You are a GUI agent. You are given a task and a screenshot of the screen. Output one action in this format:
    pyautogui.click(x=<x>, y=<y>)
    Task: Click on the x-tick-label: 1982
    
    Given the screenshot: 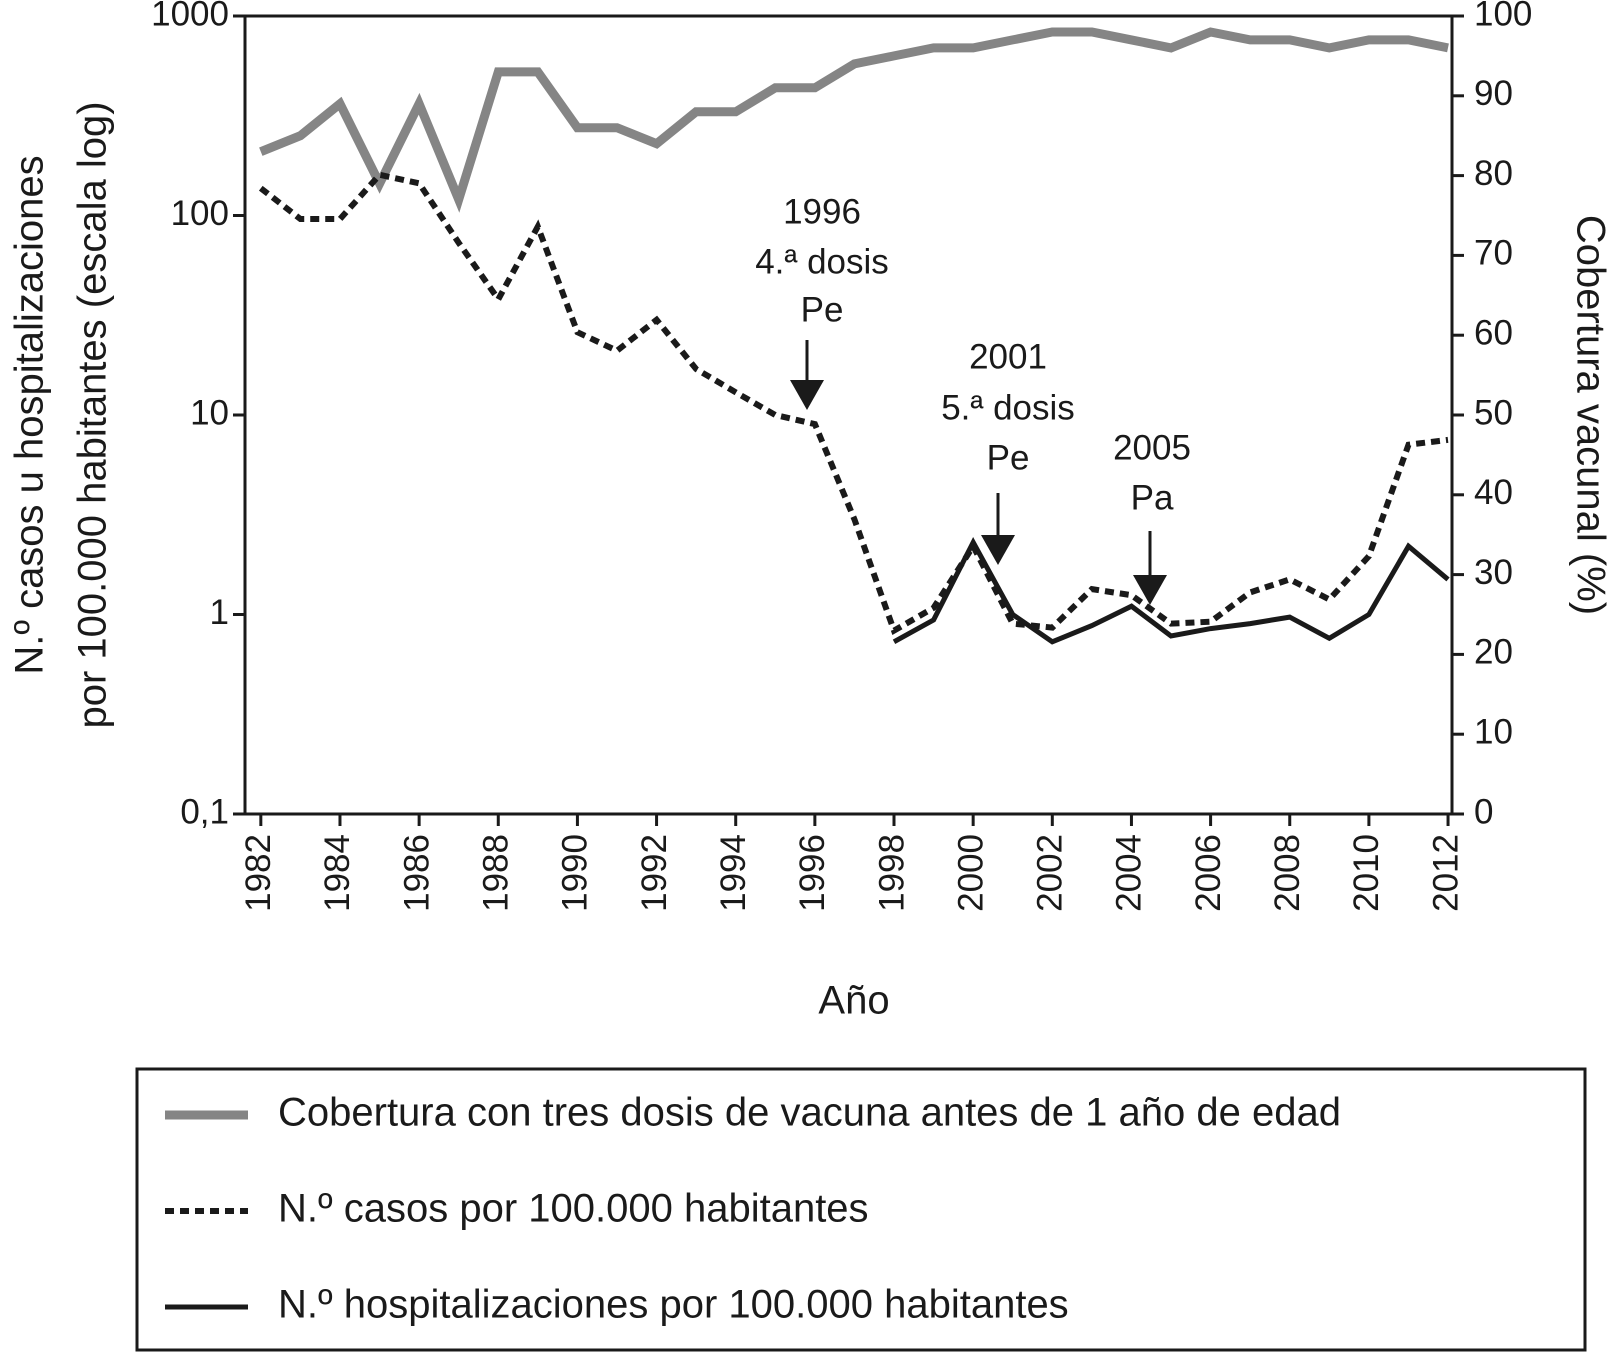 What is the action you would take?
    pyautogui.click(x=258, y=873)
    